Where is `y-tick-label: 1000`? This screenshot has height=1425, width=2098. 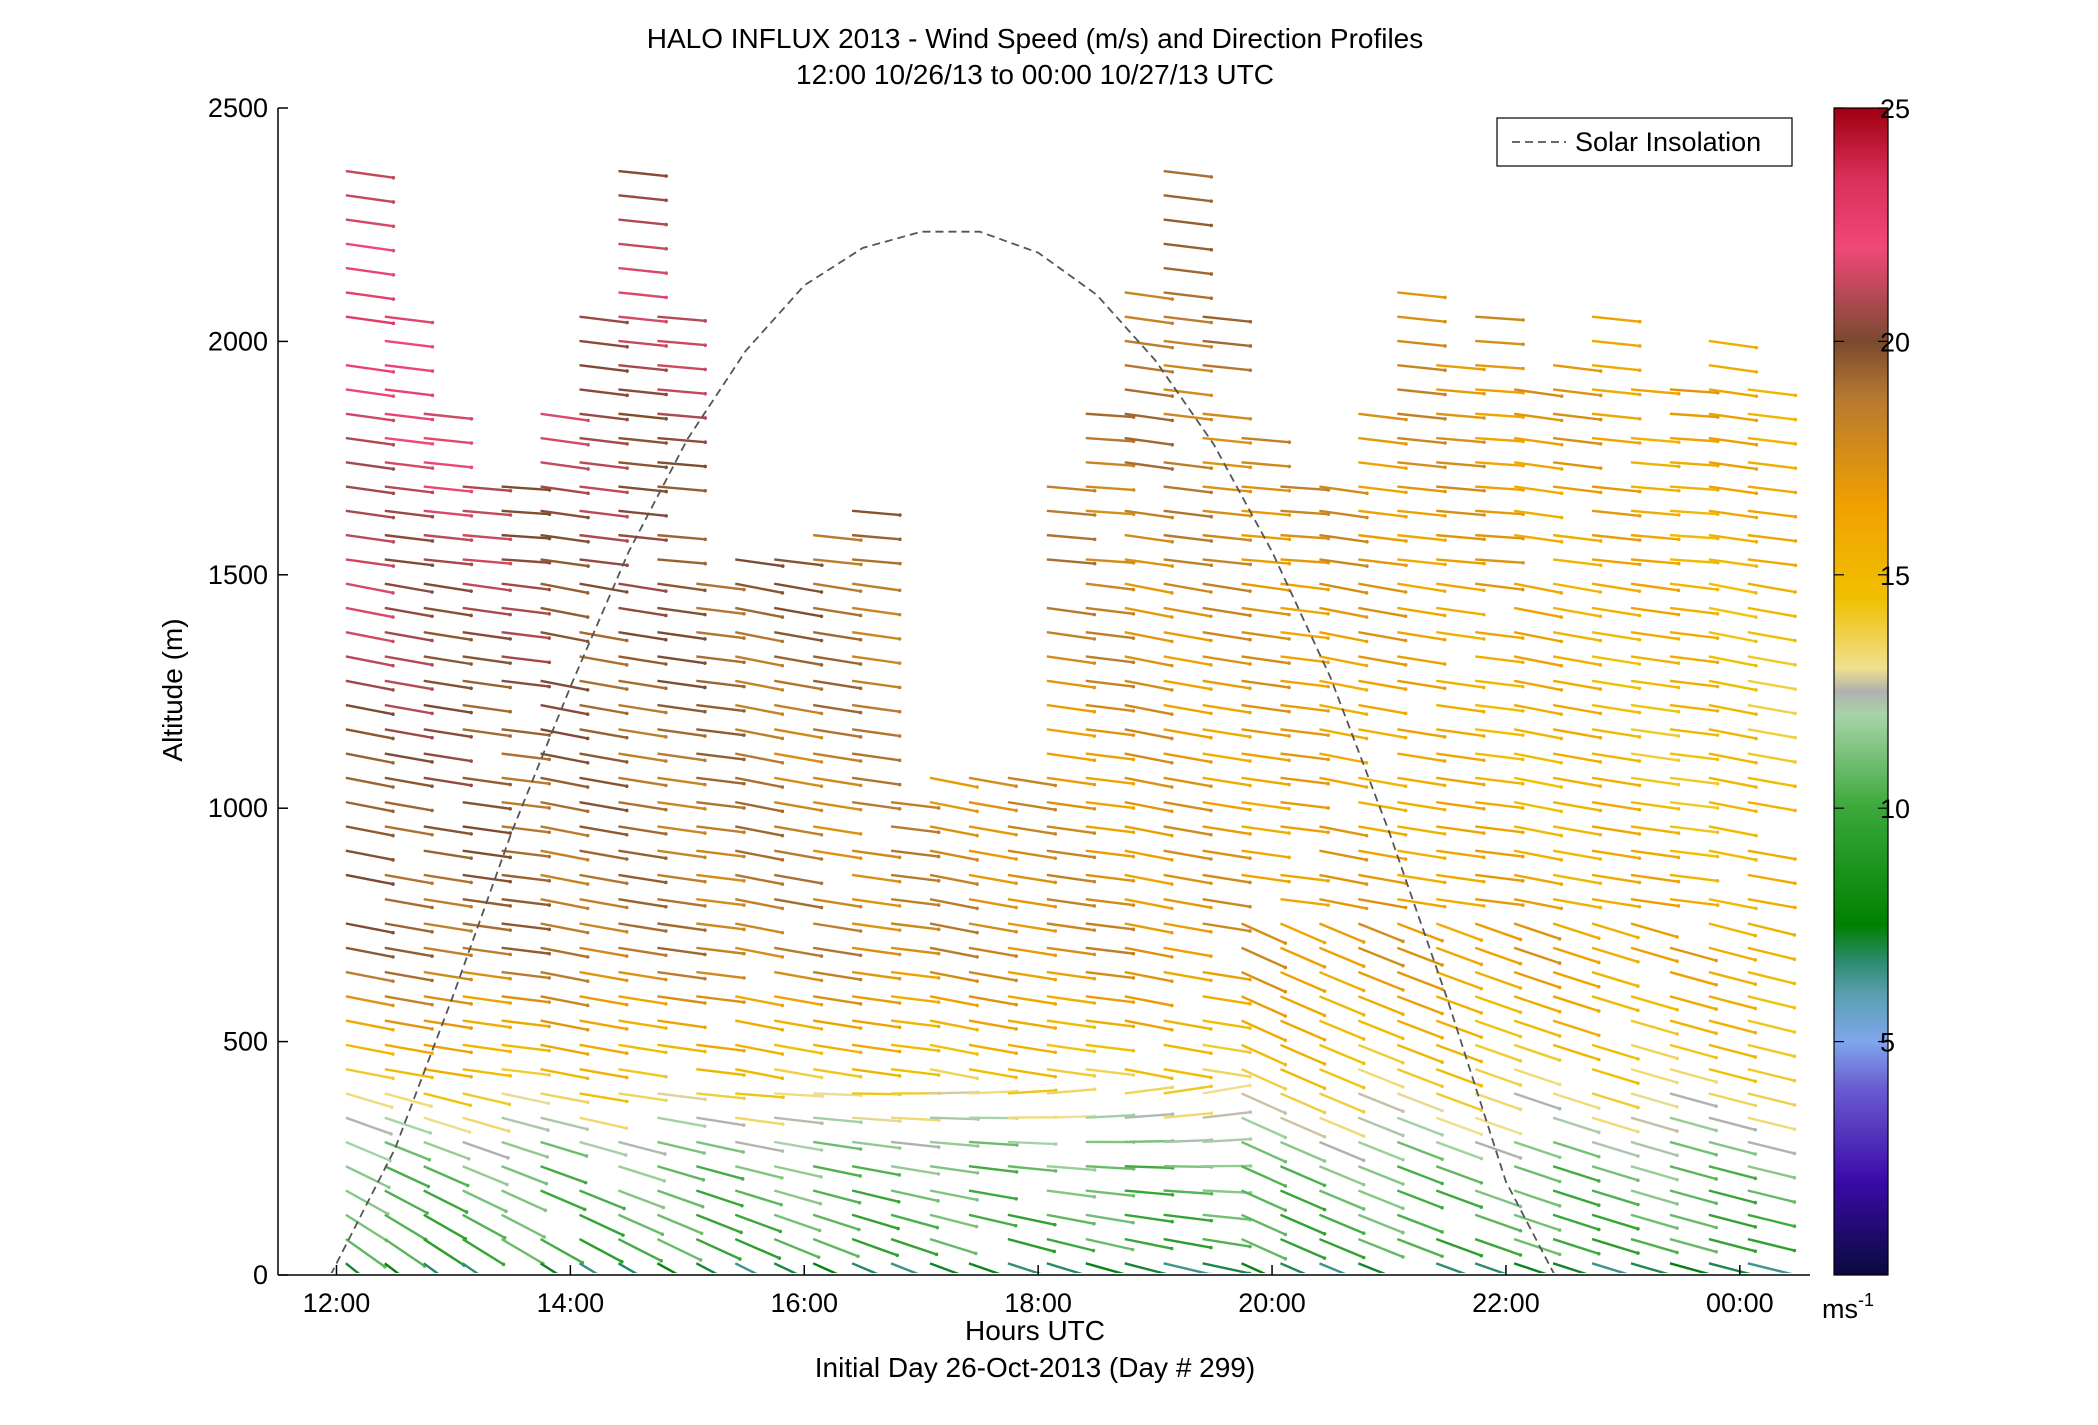
y-tick-label: 1000 is located at coordinates (238, 808).